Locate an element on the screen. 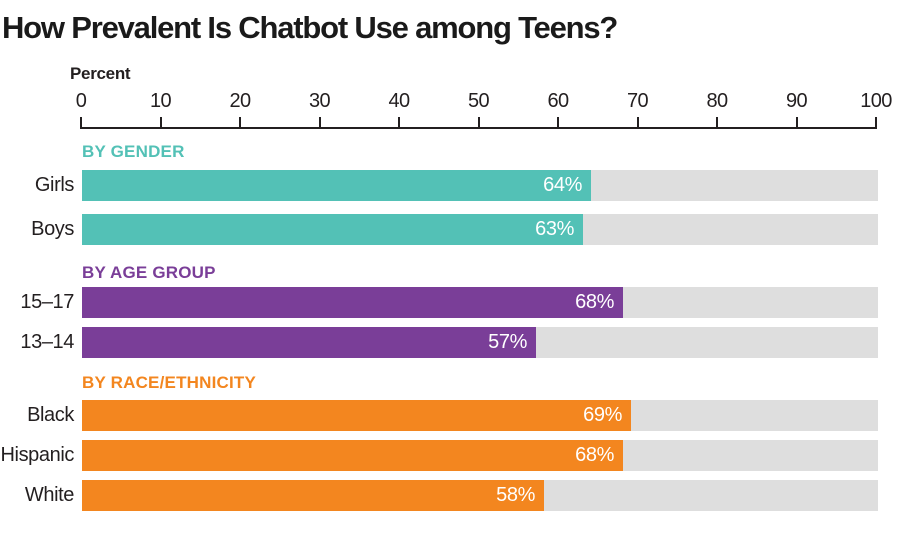  bar-value-label: 58% is located at coordinates (515, 495).